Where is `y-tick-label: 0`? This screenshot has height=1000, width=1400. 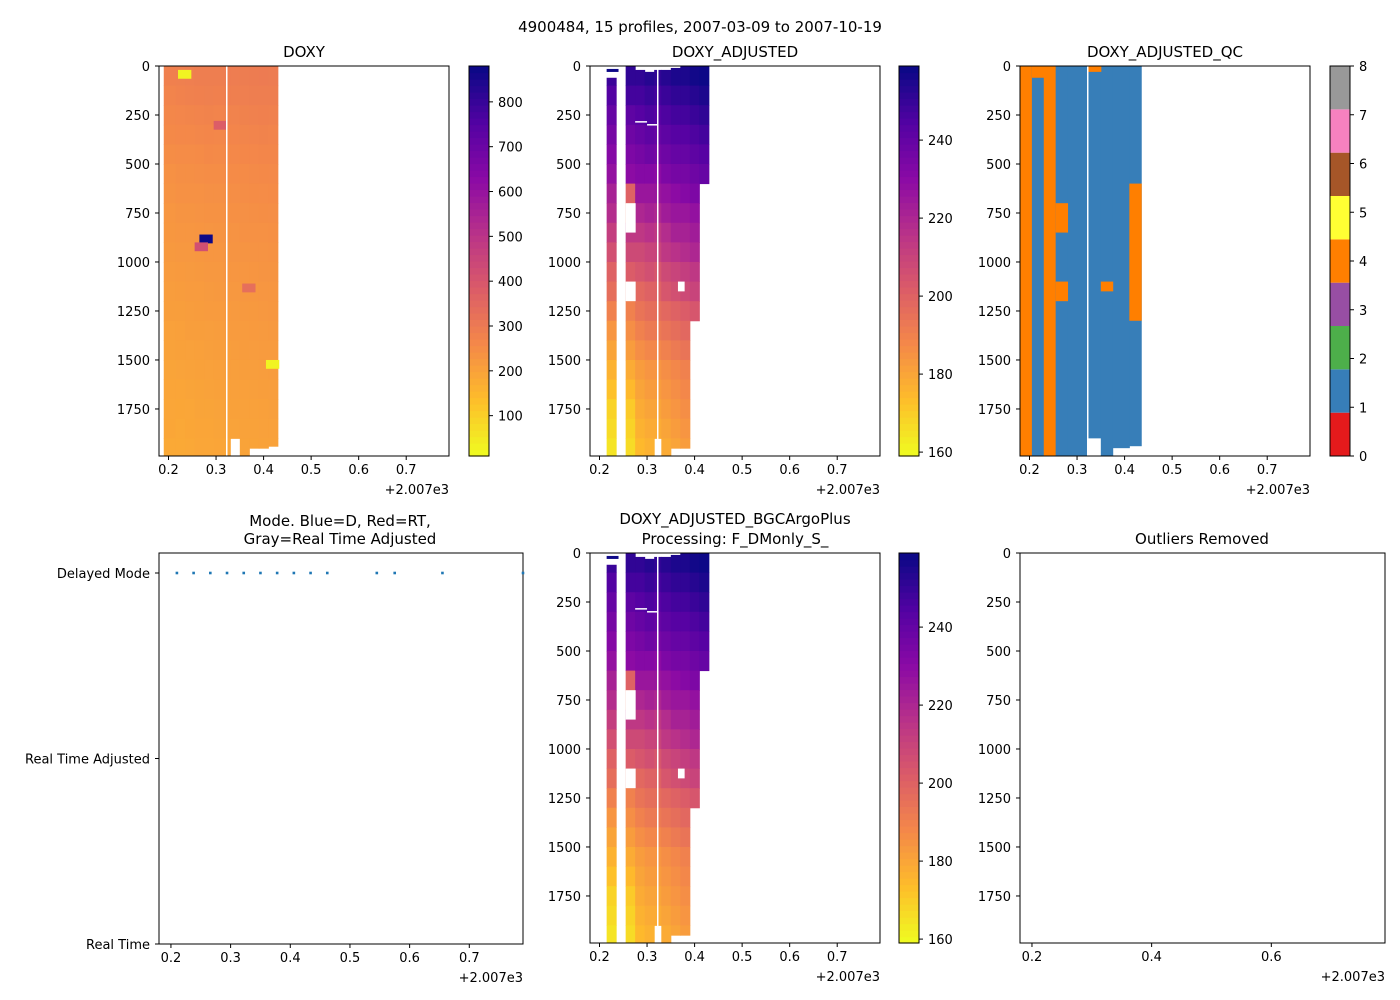
y-tick-label: 0 is located at coordinates (1007, 67).